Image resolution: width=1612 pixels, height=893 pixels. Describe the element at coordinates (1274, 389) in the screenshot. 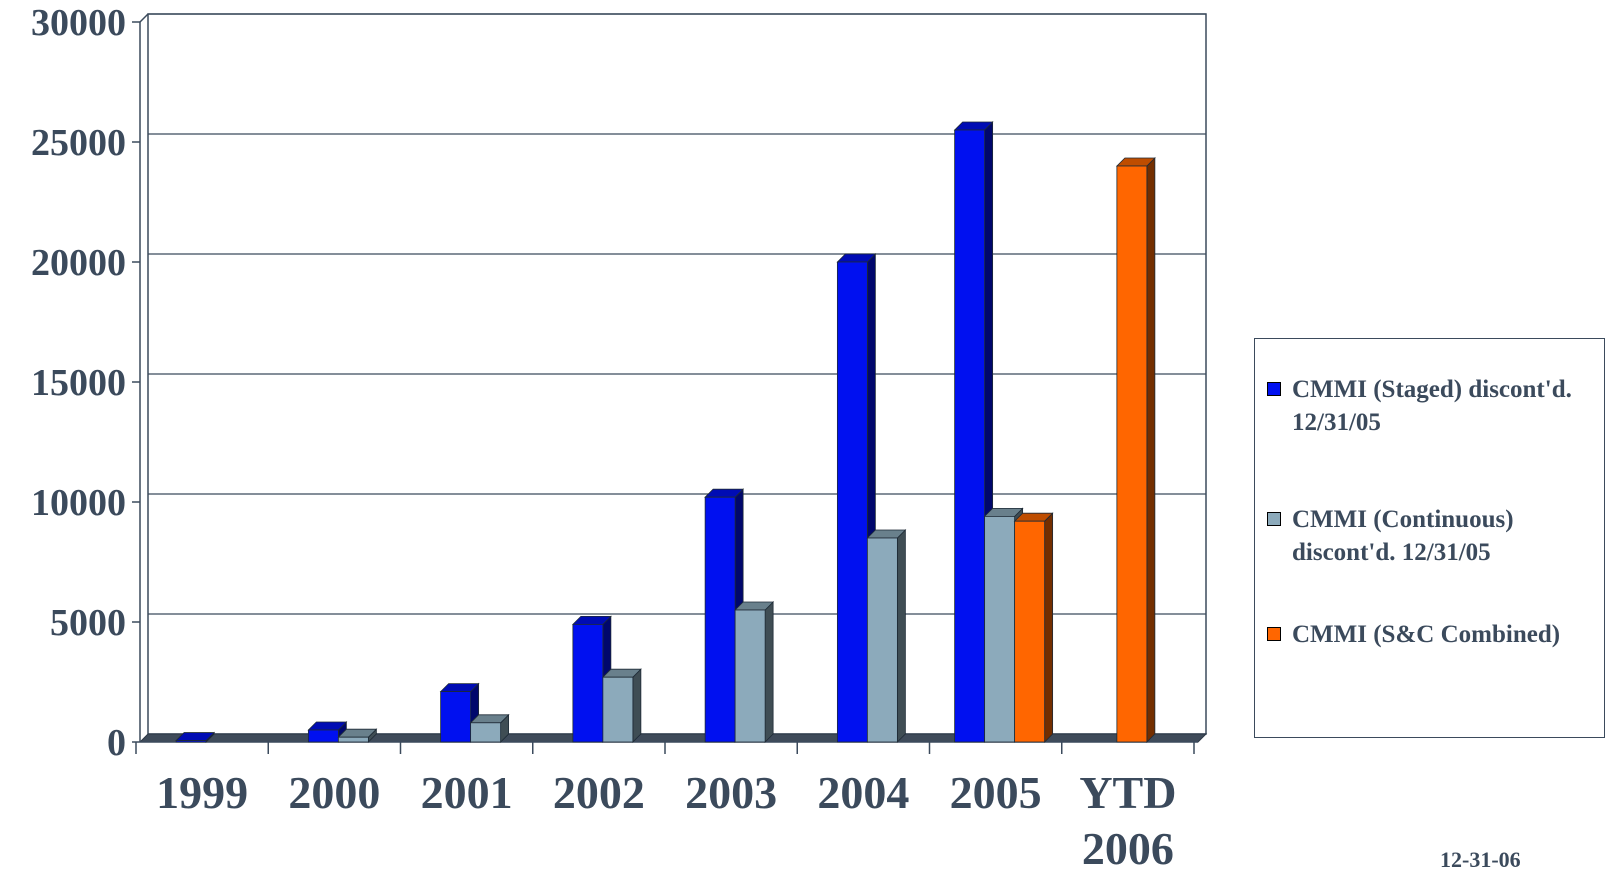

I see `legend-swatch-staged` at that location.